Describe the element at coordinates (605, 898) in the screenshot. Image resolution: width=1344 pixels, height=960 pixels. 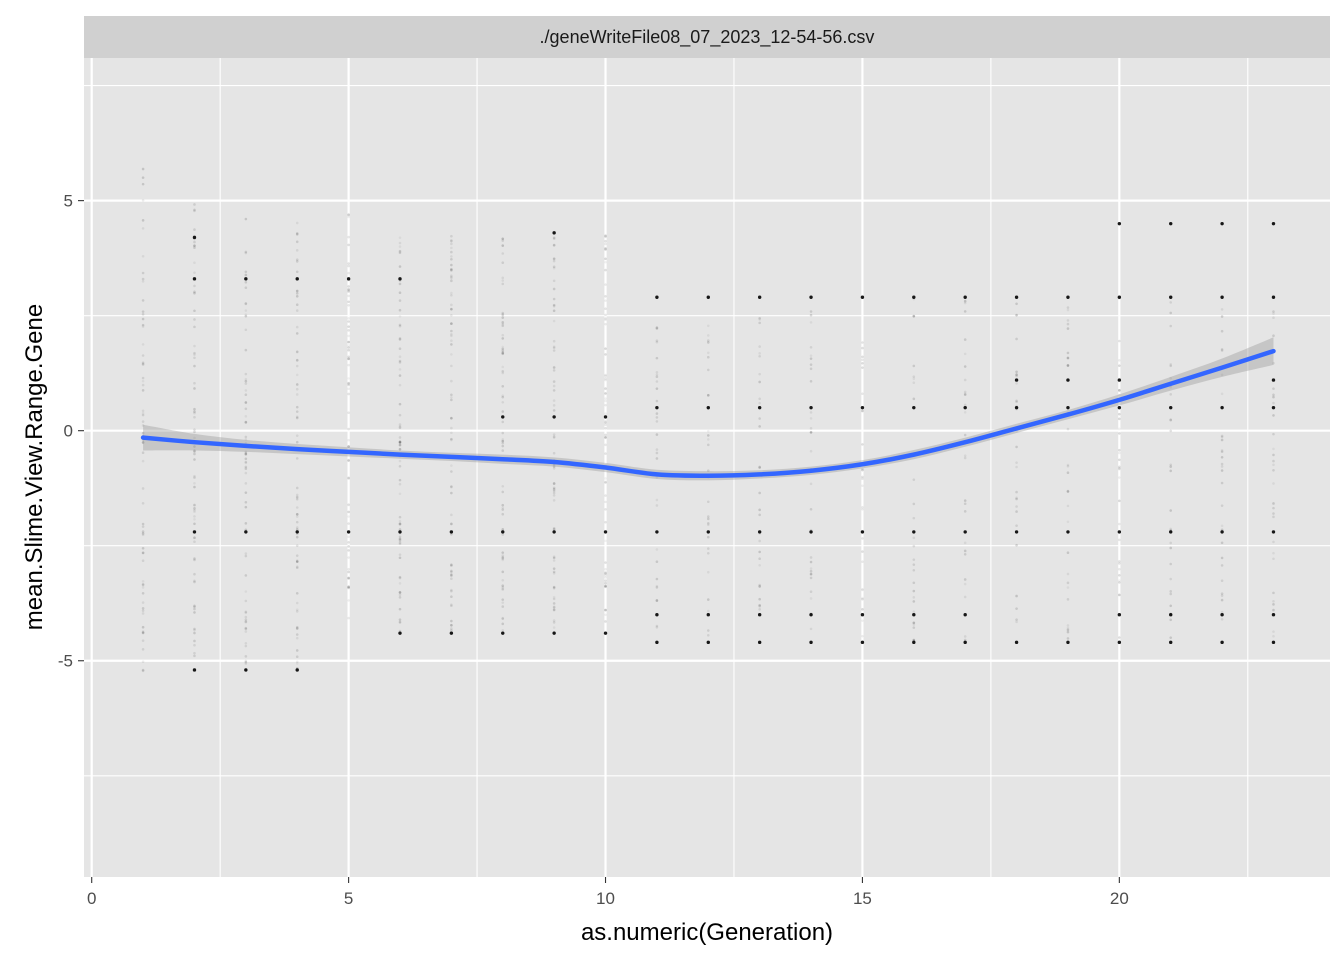
I see `x-tick-label: 10` at that location.